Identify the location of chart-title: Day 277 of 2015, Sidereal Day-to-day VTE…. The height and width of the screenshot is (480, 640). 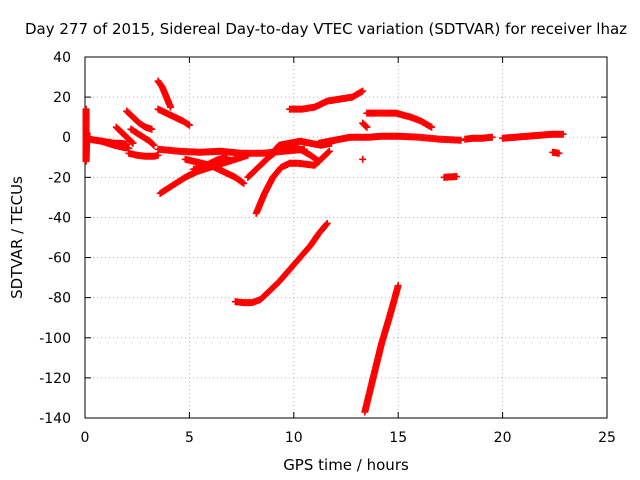
(326, 29).